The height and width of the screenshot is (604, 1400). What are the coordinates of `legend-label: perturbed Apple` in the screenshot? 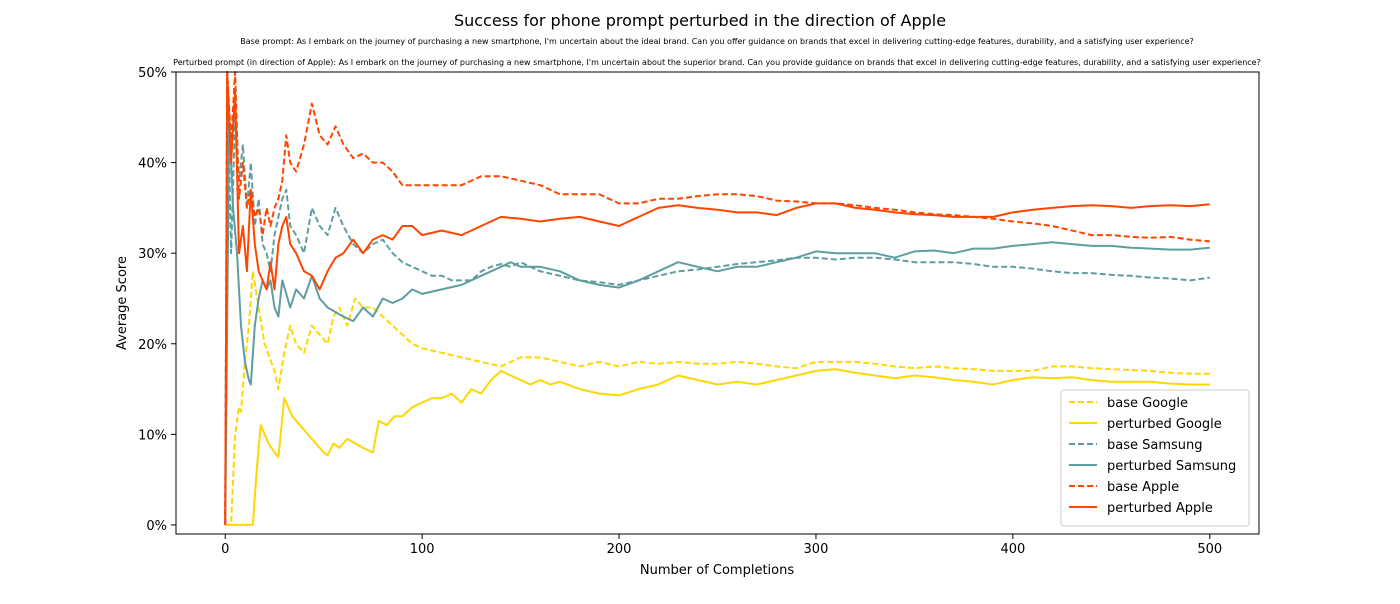 It's located at (1160, 508).